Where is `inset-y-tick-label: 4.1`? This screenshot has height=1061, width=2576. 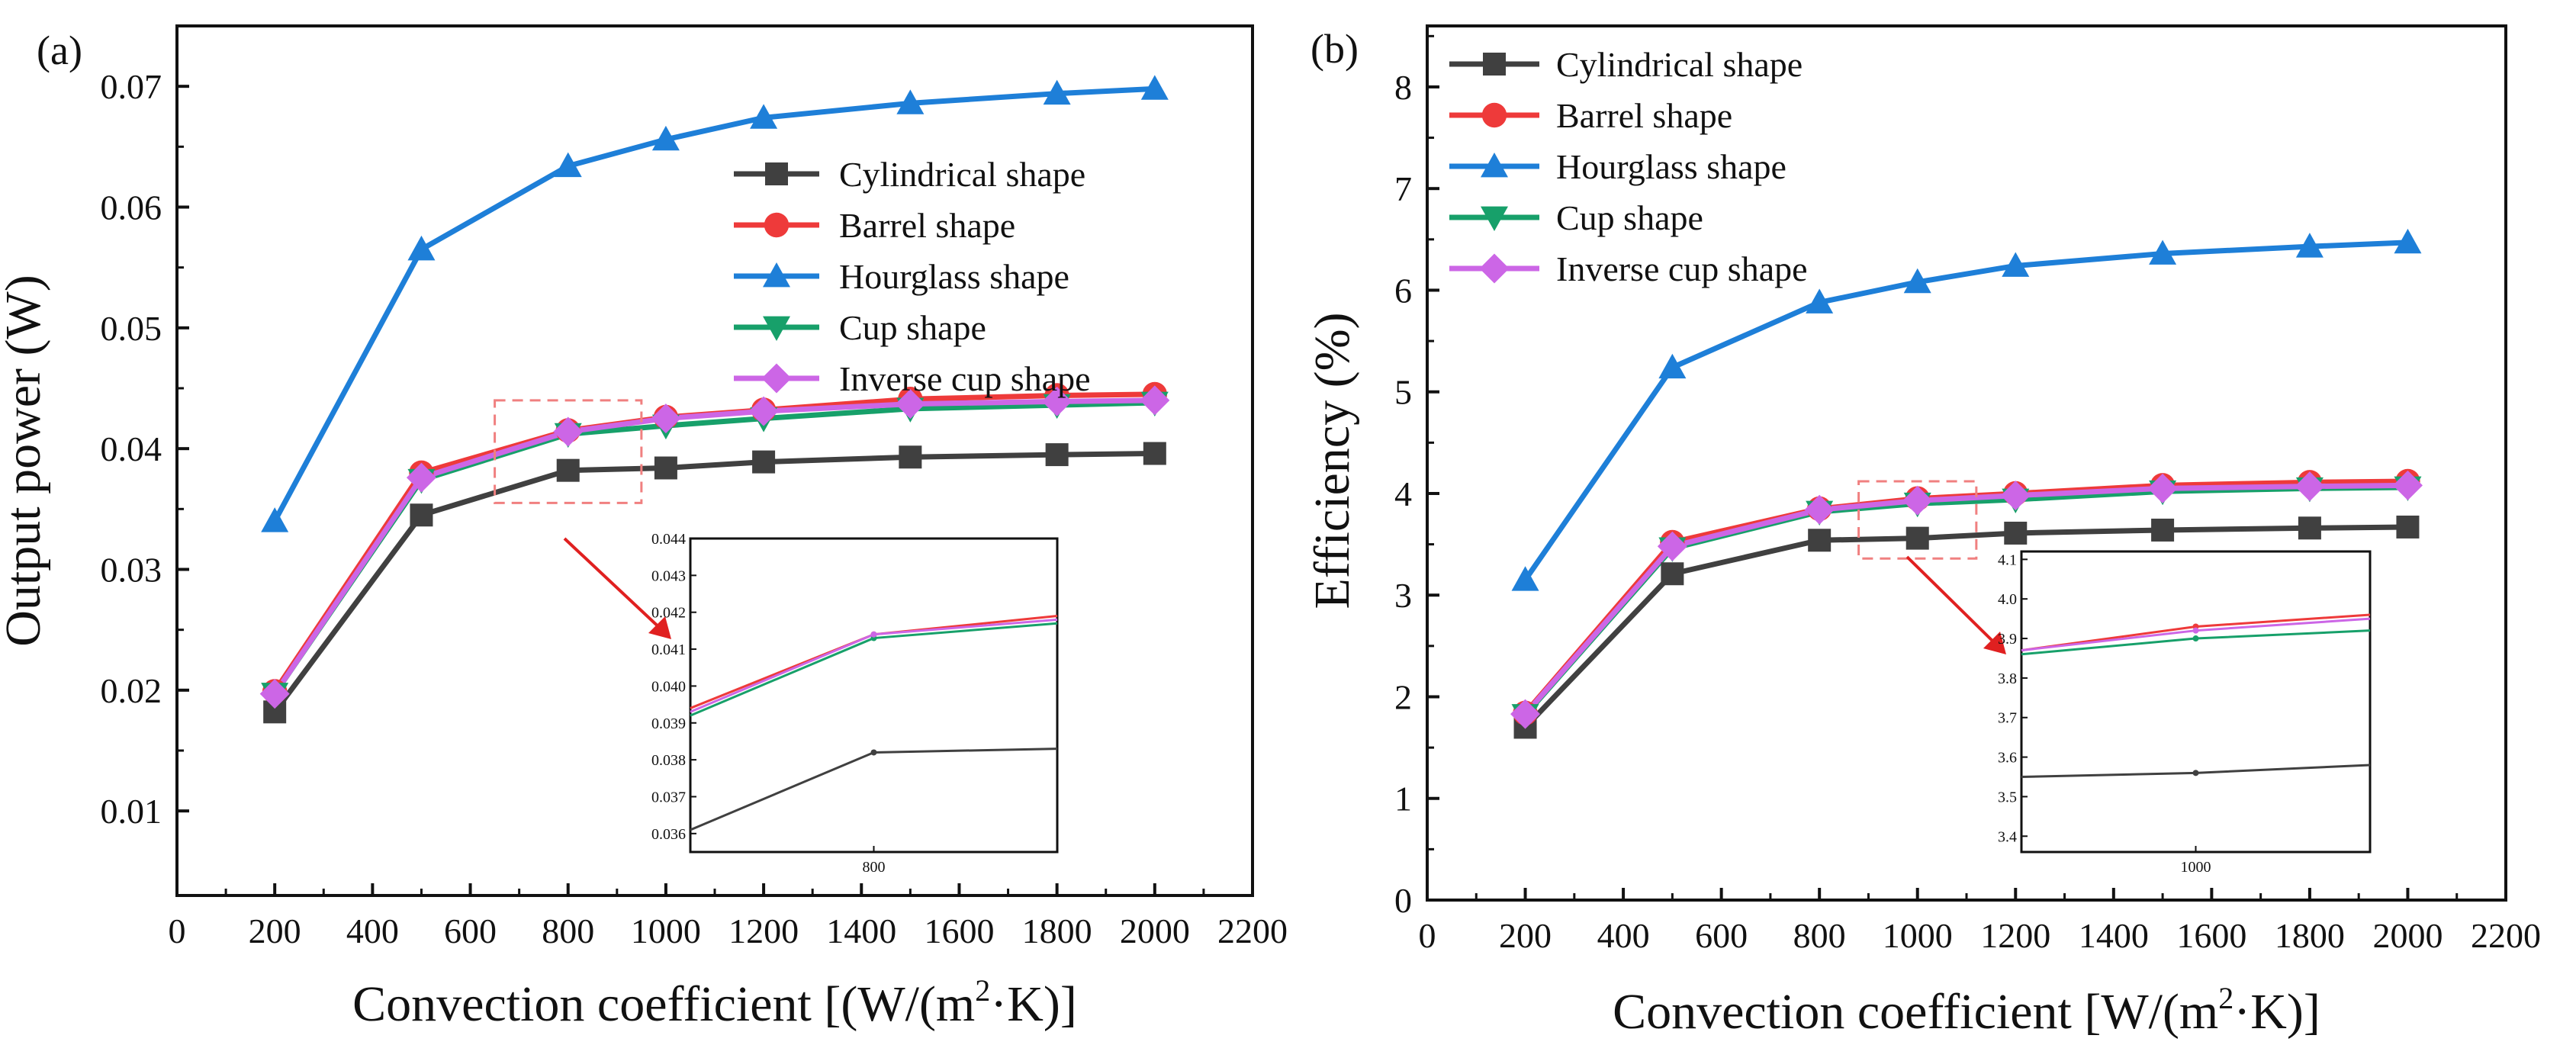
inset-y-tick-label: 4.1 is located at coordinates (2007, 559).